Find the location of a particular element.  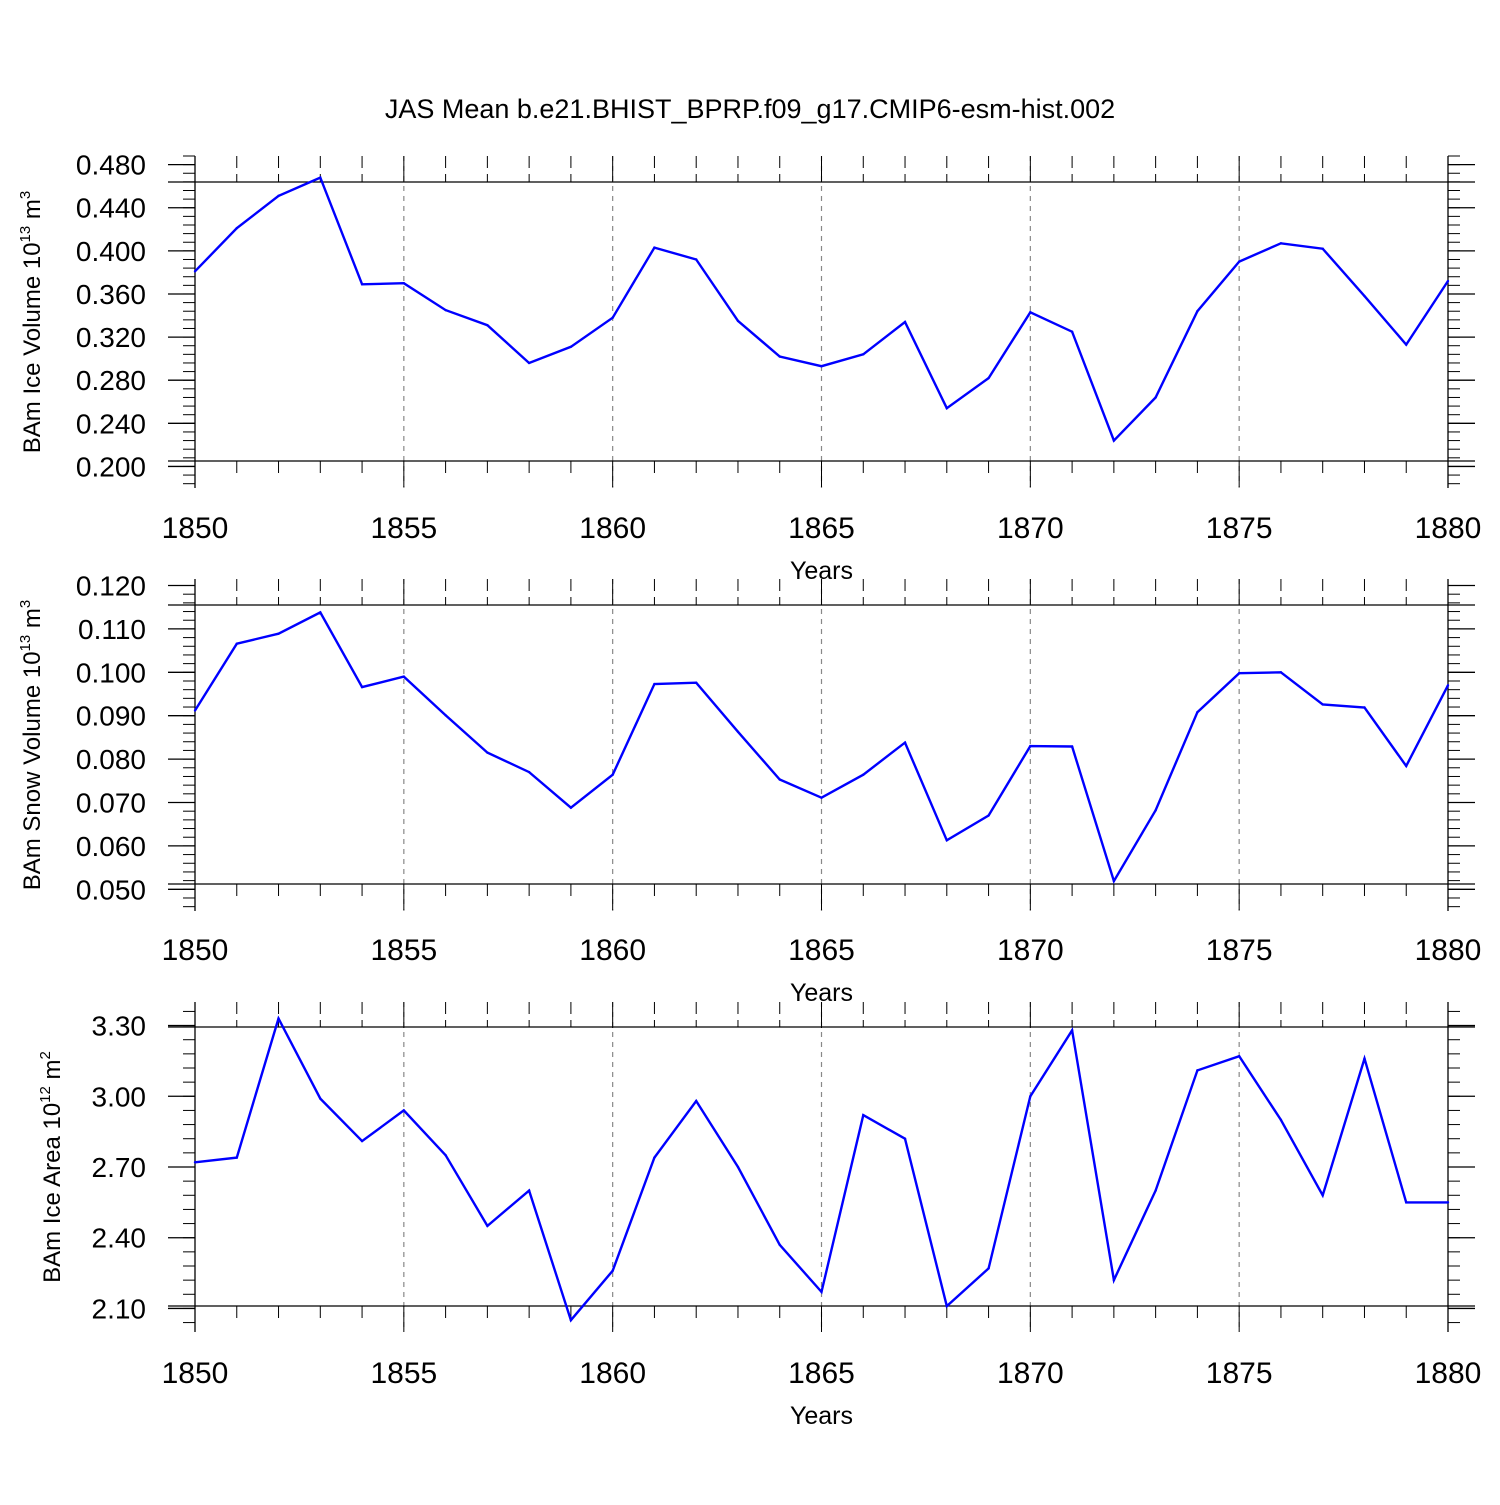

y-axis-label: BAm Ice Area 1012 m2 is located at coordinates (51, 1167).